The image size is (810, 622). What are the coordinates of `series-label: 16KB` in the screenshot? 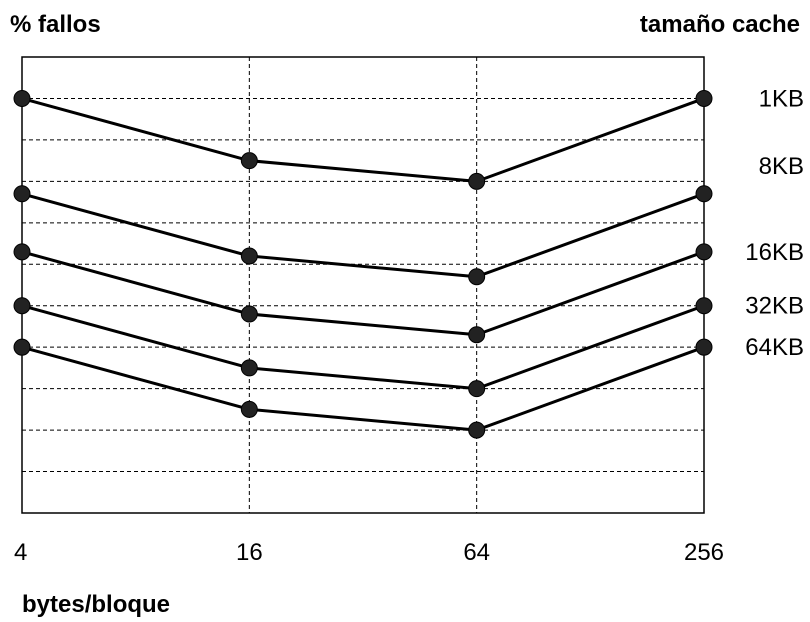 It's located at (774, 252).